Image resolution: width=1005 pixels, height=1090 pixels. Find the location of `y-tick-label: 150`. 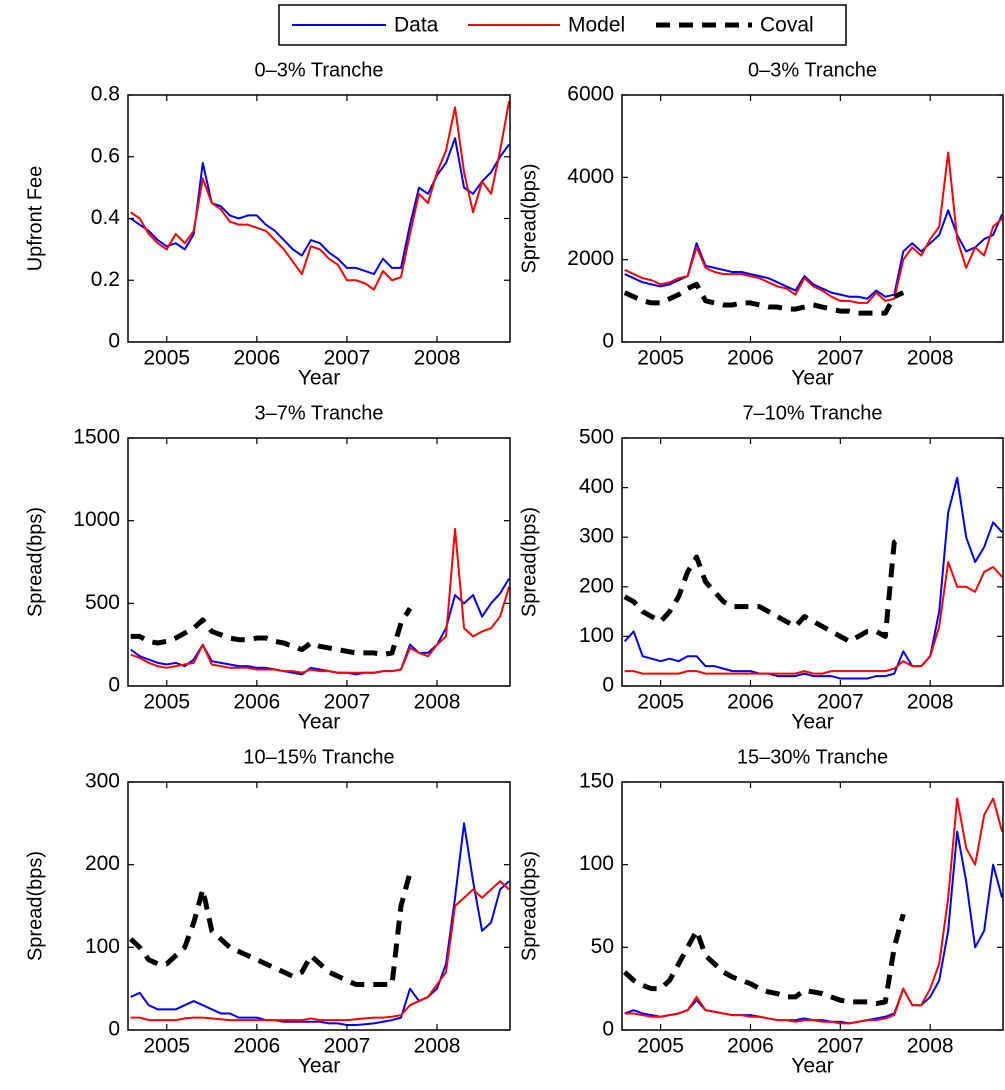

y-tick-label: 150 is located at coordinates (596, 781).